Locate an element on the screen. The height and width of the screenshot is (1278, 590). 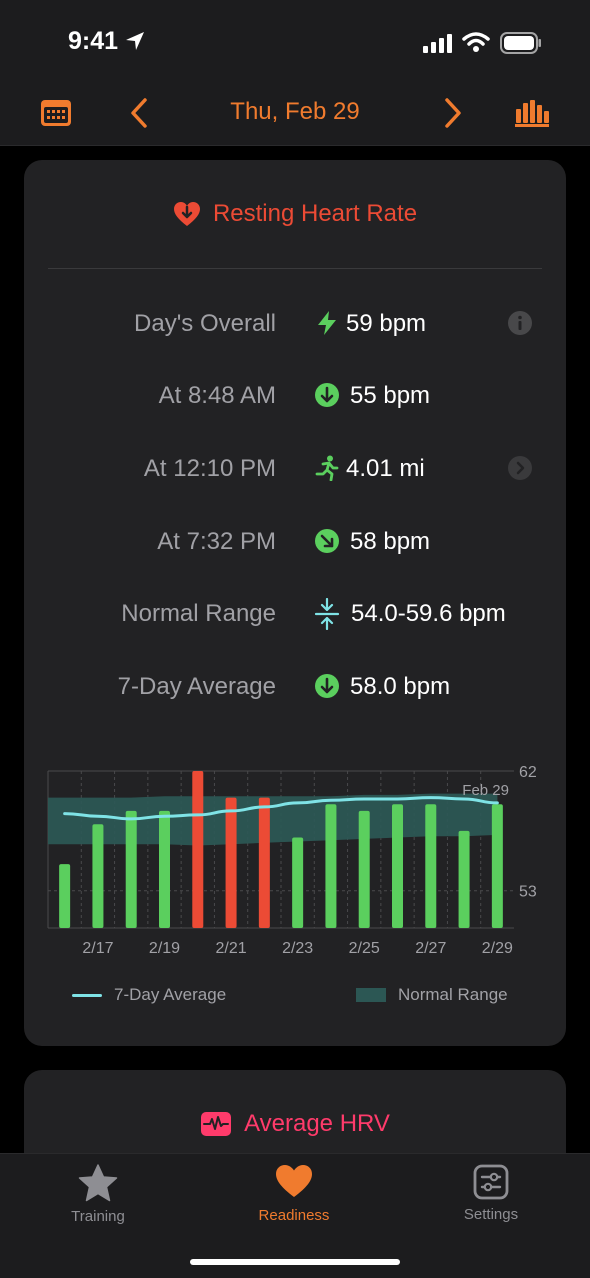
chevron-left-icon is located at coordinates (139, 113).